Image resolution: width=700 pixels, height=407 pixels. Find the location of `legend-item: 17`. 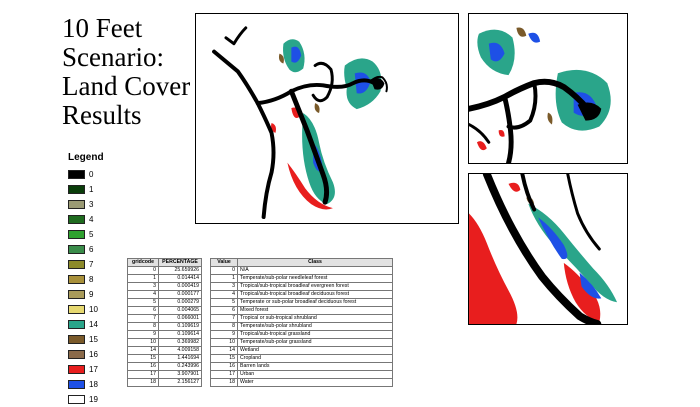

legend-item: 17 is located at coordinates (86, 369).